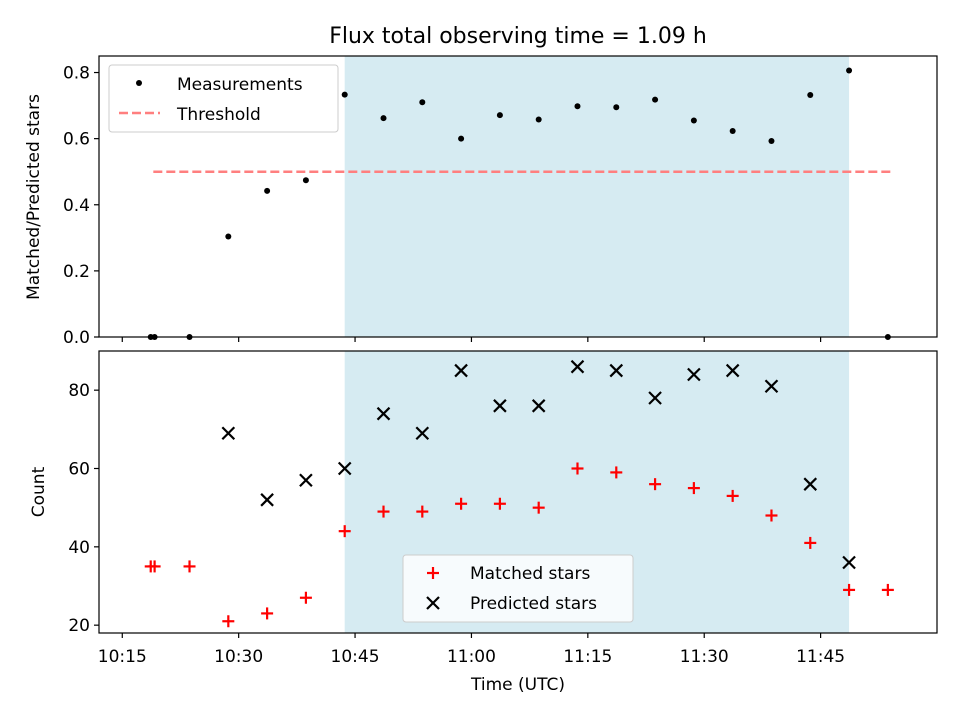 This screenshot has width=960, height=720. I want to click on count-y-tick-label: 20, so click(79, 626).